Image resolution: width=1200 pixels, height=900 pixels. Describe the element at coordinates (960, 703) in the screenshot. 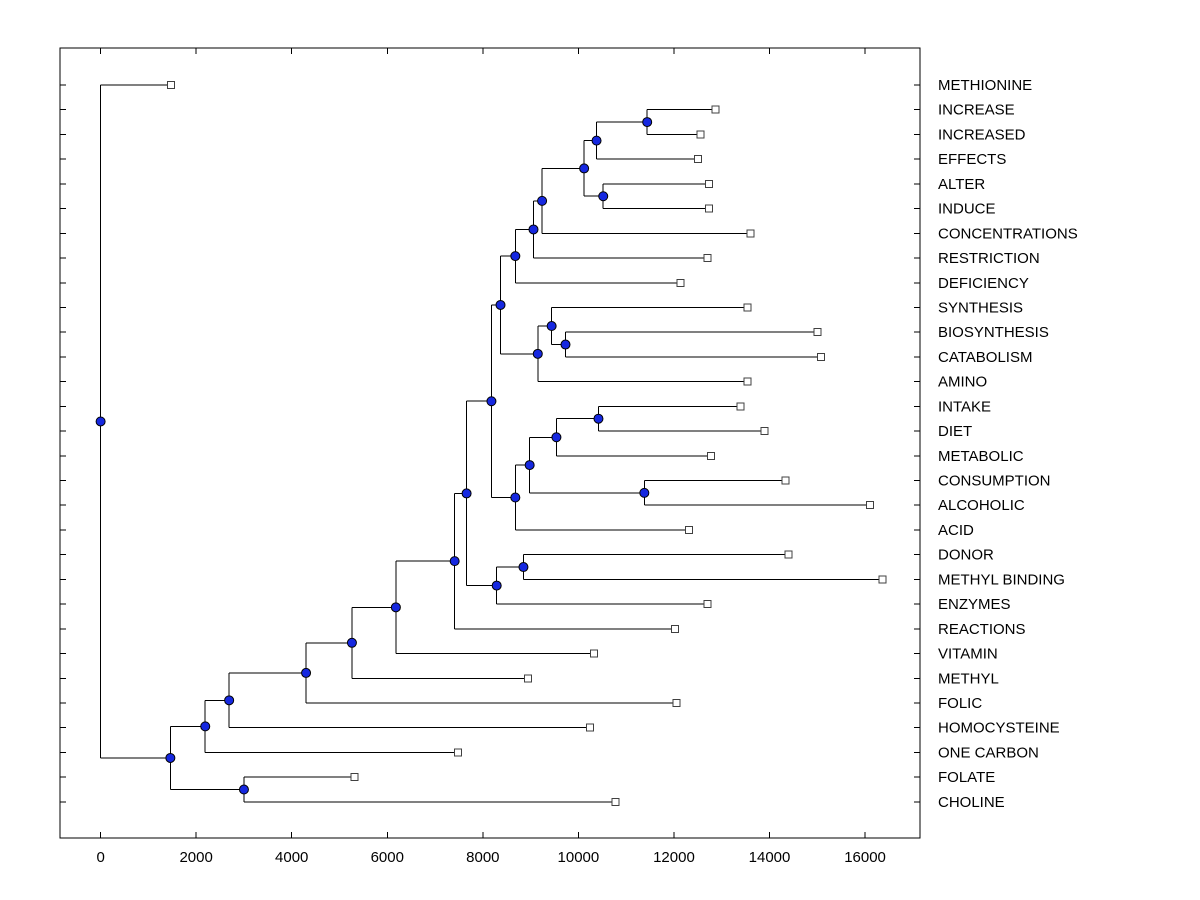

I see `leaf-label: FOLIC` at that location.